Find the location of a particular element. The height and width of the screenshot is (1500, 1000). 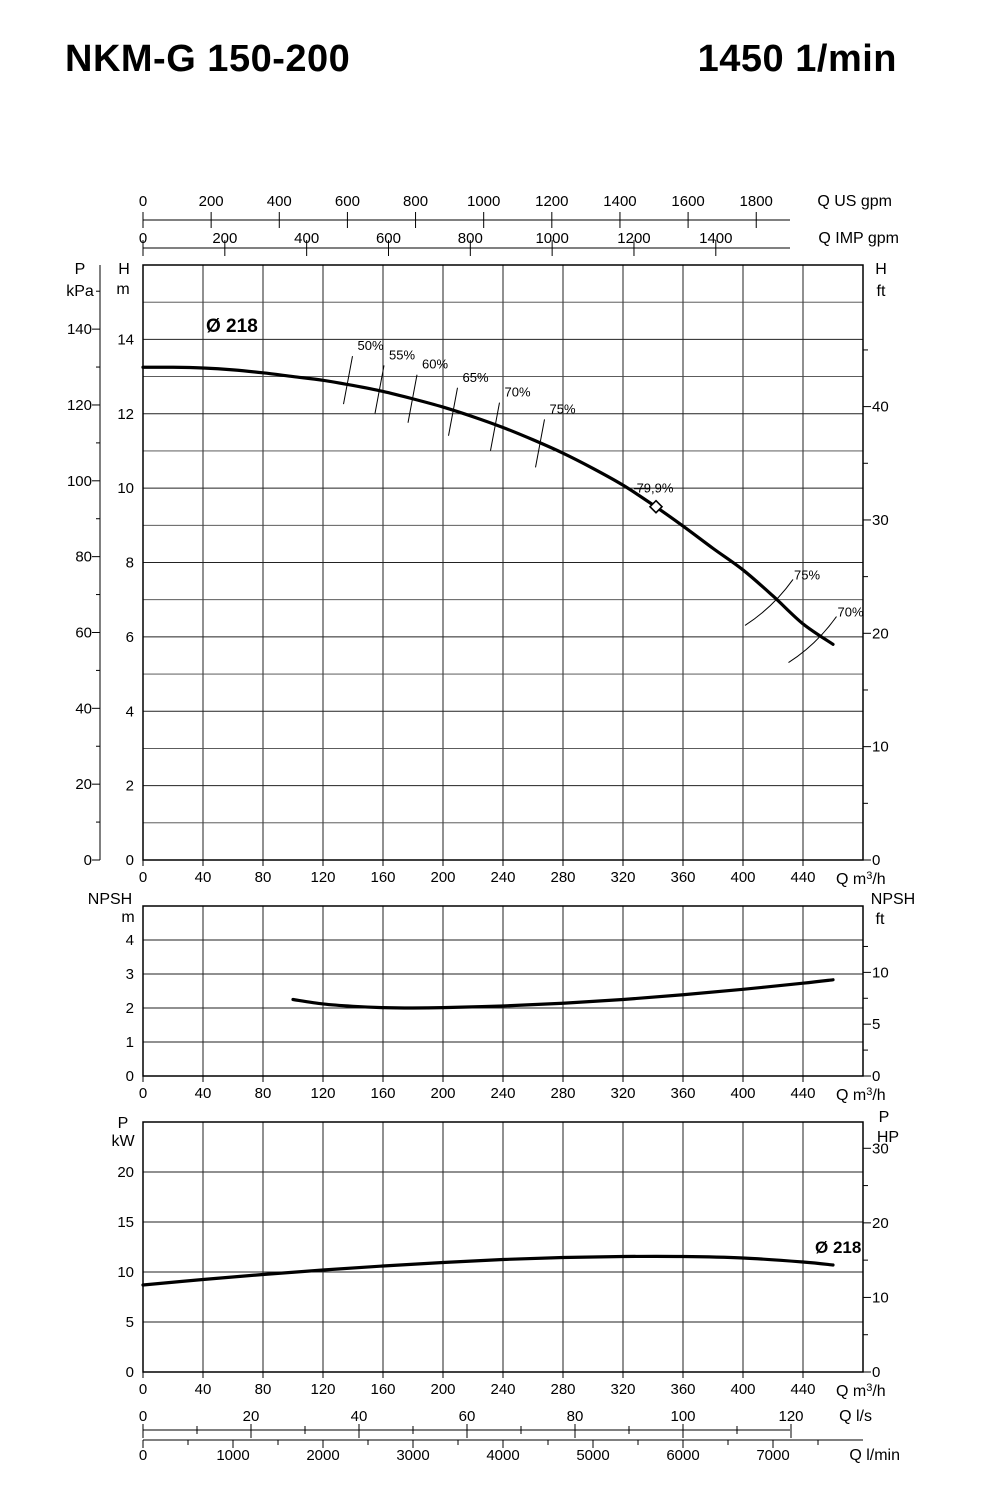

kpa-tick-label: 20 is located at coordinates (83, 784).